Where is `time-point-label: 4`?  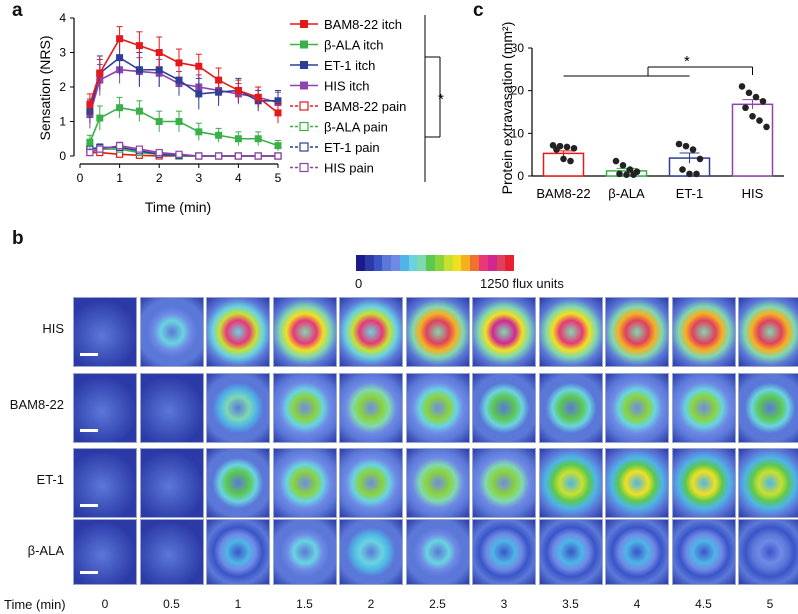 time-point-label: 4 is located at coordinates (637, 604).